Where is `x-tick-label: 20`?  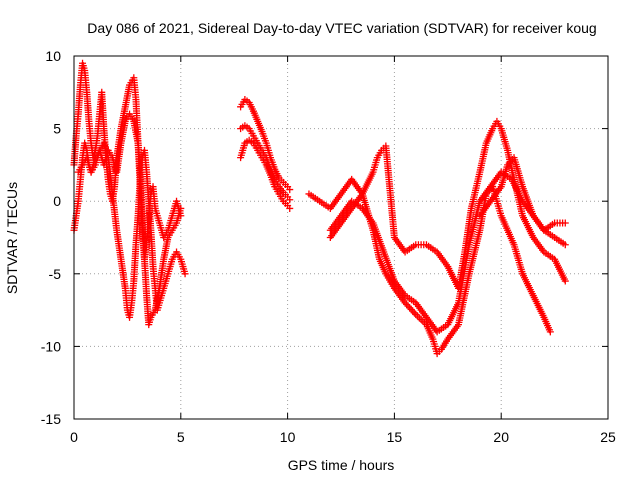
x-tick-label: 20 is located at coordinates (501, 437).